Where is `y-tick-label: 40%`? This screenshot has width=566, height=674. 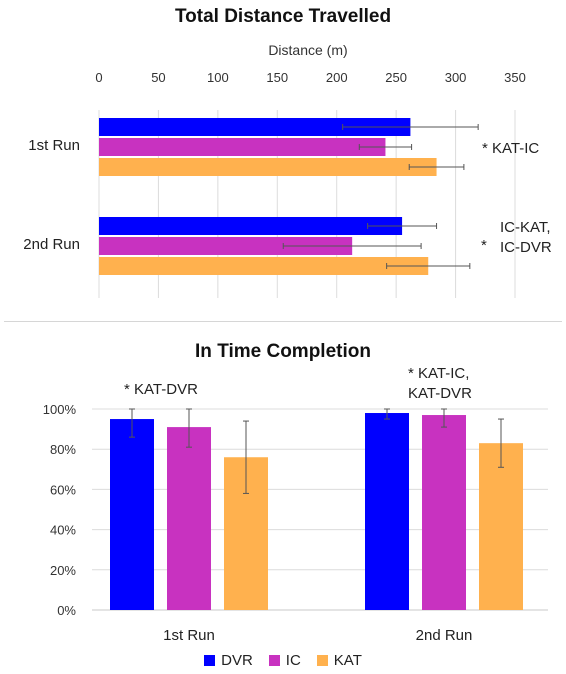 y-tick-label: 40% is located at coordinates (63, 530).